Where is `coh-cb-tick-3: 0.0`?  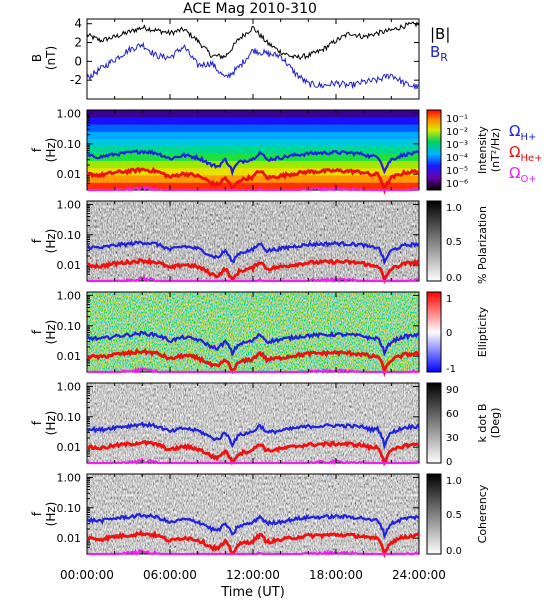
coh-cb-tick-3: 0.0 is located at coordinates (454, 551).